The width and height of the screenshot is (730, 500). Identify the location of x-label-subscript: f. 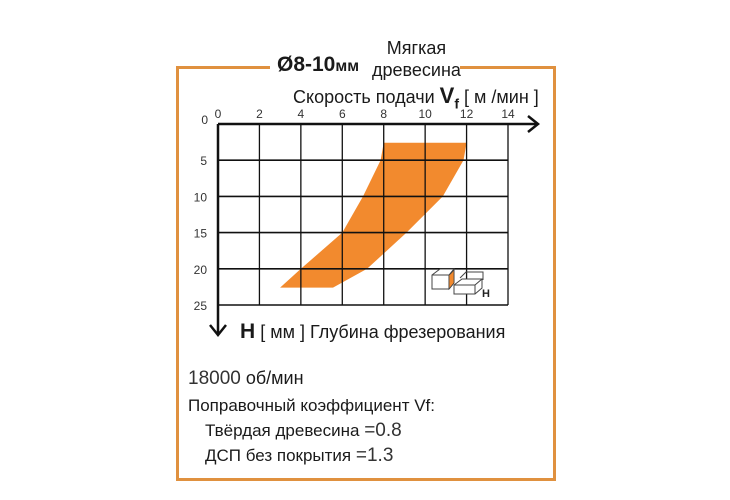
(457, 103).